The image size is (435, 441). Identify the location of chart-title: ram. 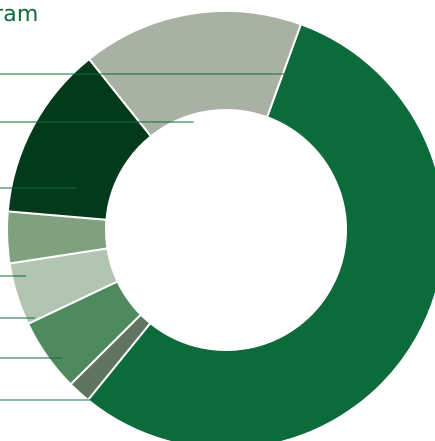
(19, 14).